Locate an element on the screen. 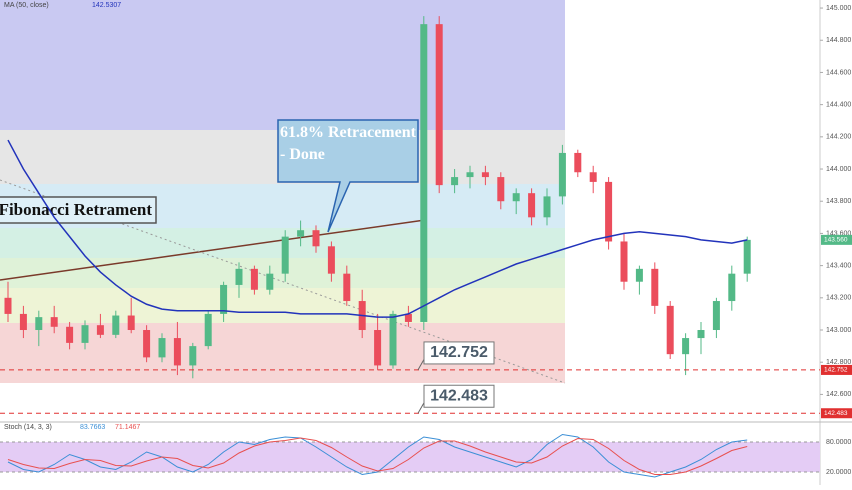 Image resolution: width=852 pixels, height=490 pixels. y-tick-label: 144.200 is located at coordinates (838, 137).